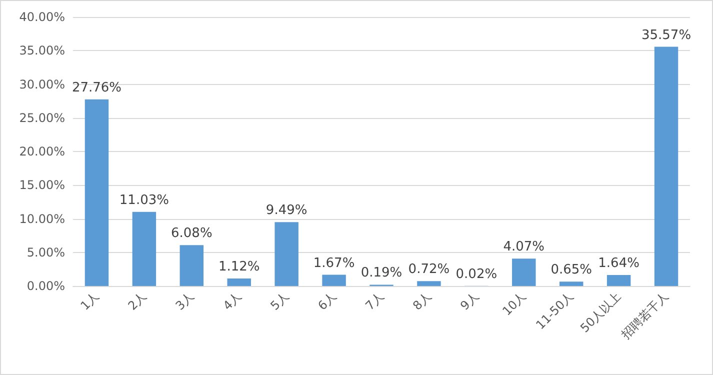 This screenshot has height=375, width=713. What do you see at coordinates (524, 247) in the screenshot?
I see `data-label: 4.07%` at bounding box center [524, 247].